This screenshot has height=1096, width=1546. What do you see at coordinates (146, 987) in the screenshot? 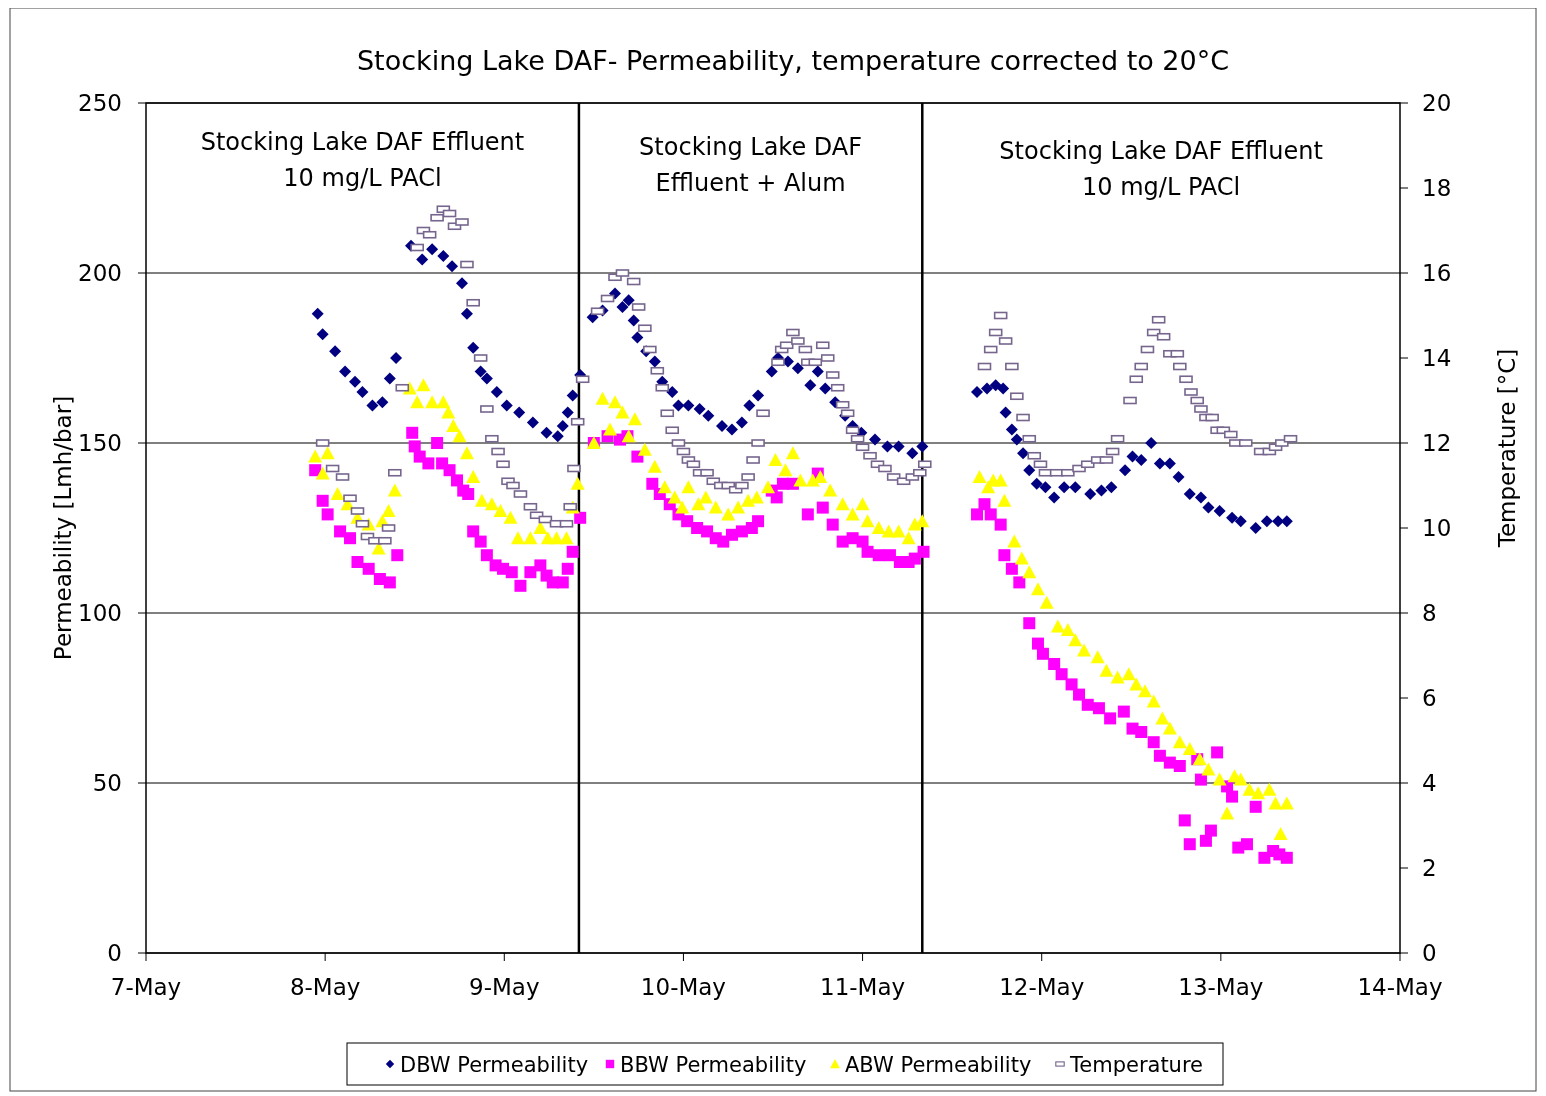
I see `x-tick-label: 7-May` at bounding box center [146, 987].